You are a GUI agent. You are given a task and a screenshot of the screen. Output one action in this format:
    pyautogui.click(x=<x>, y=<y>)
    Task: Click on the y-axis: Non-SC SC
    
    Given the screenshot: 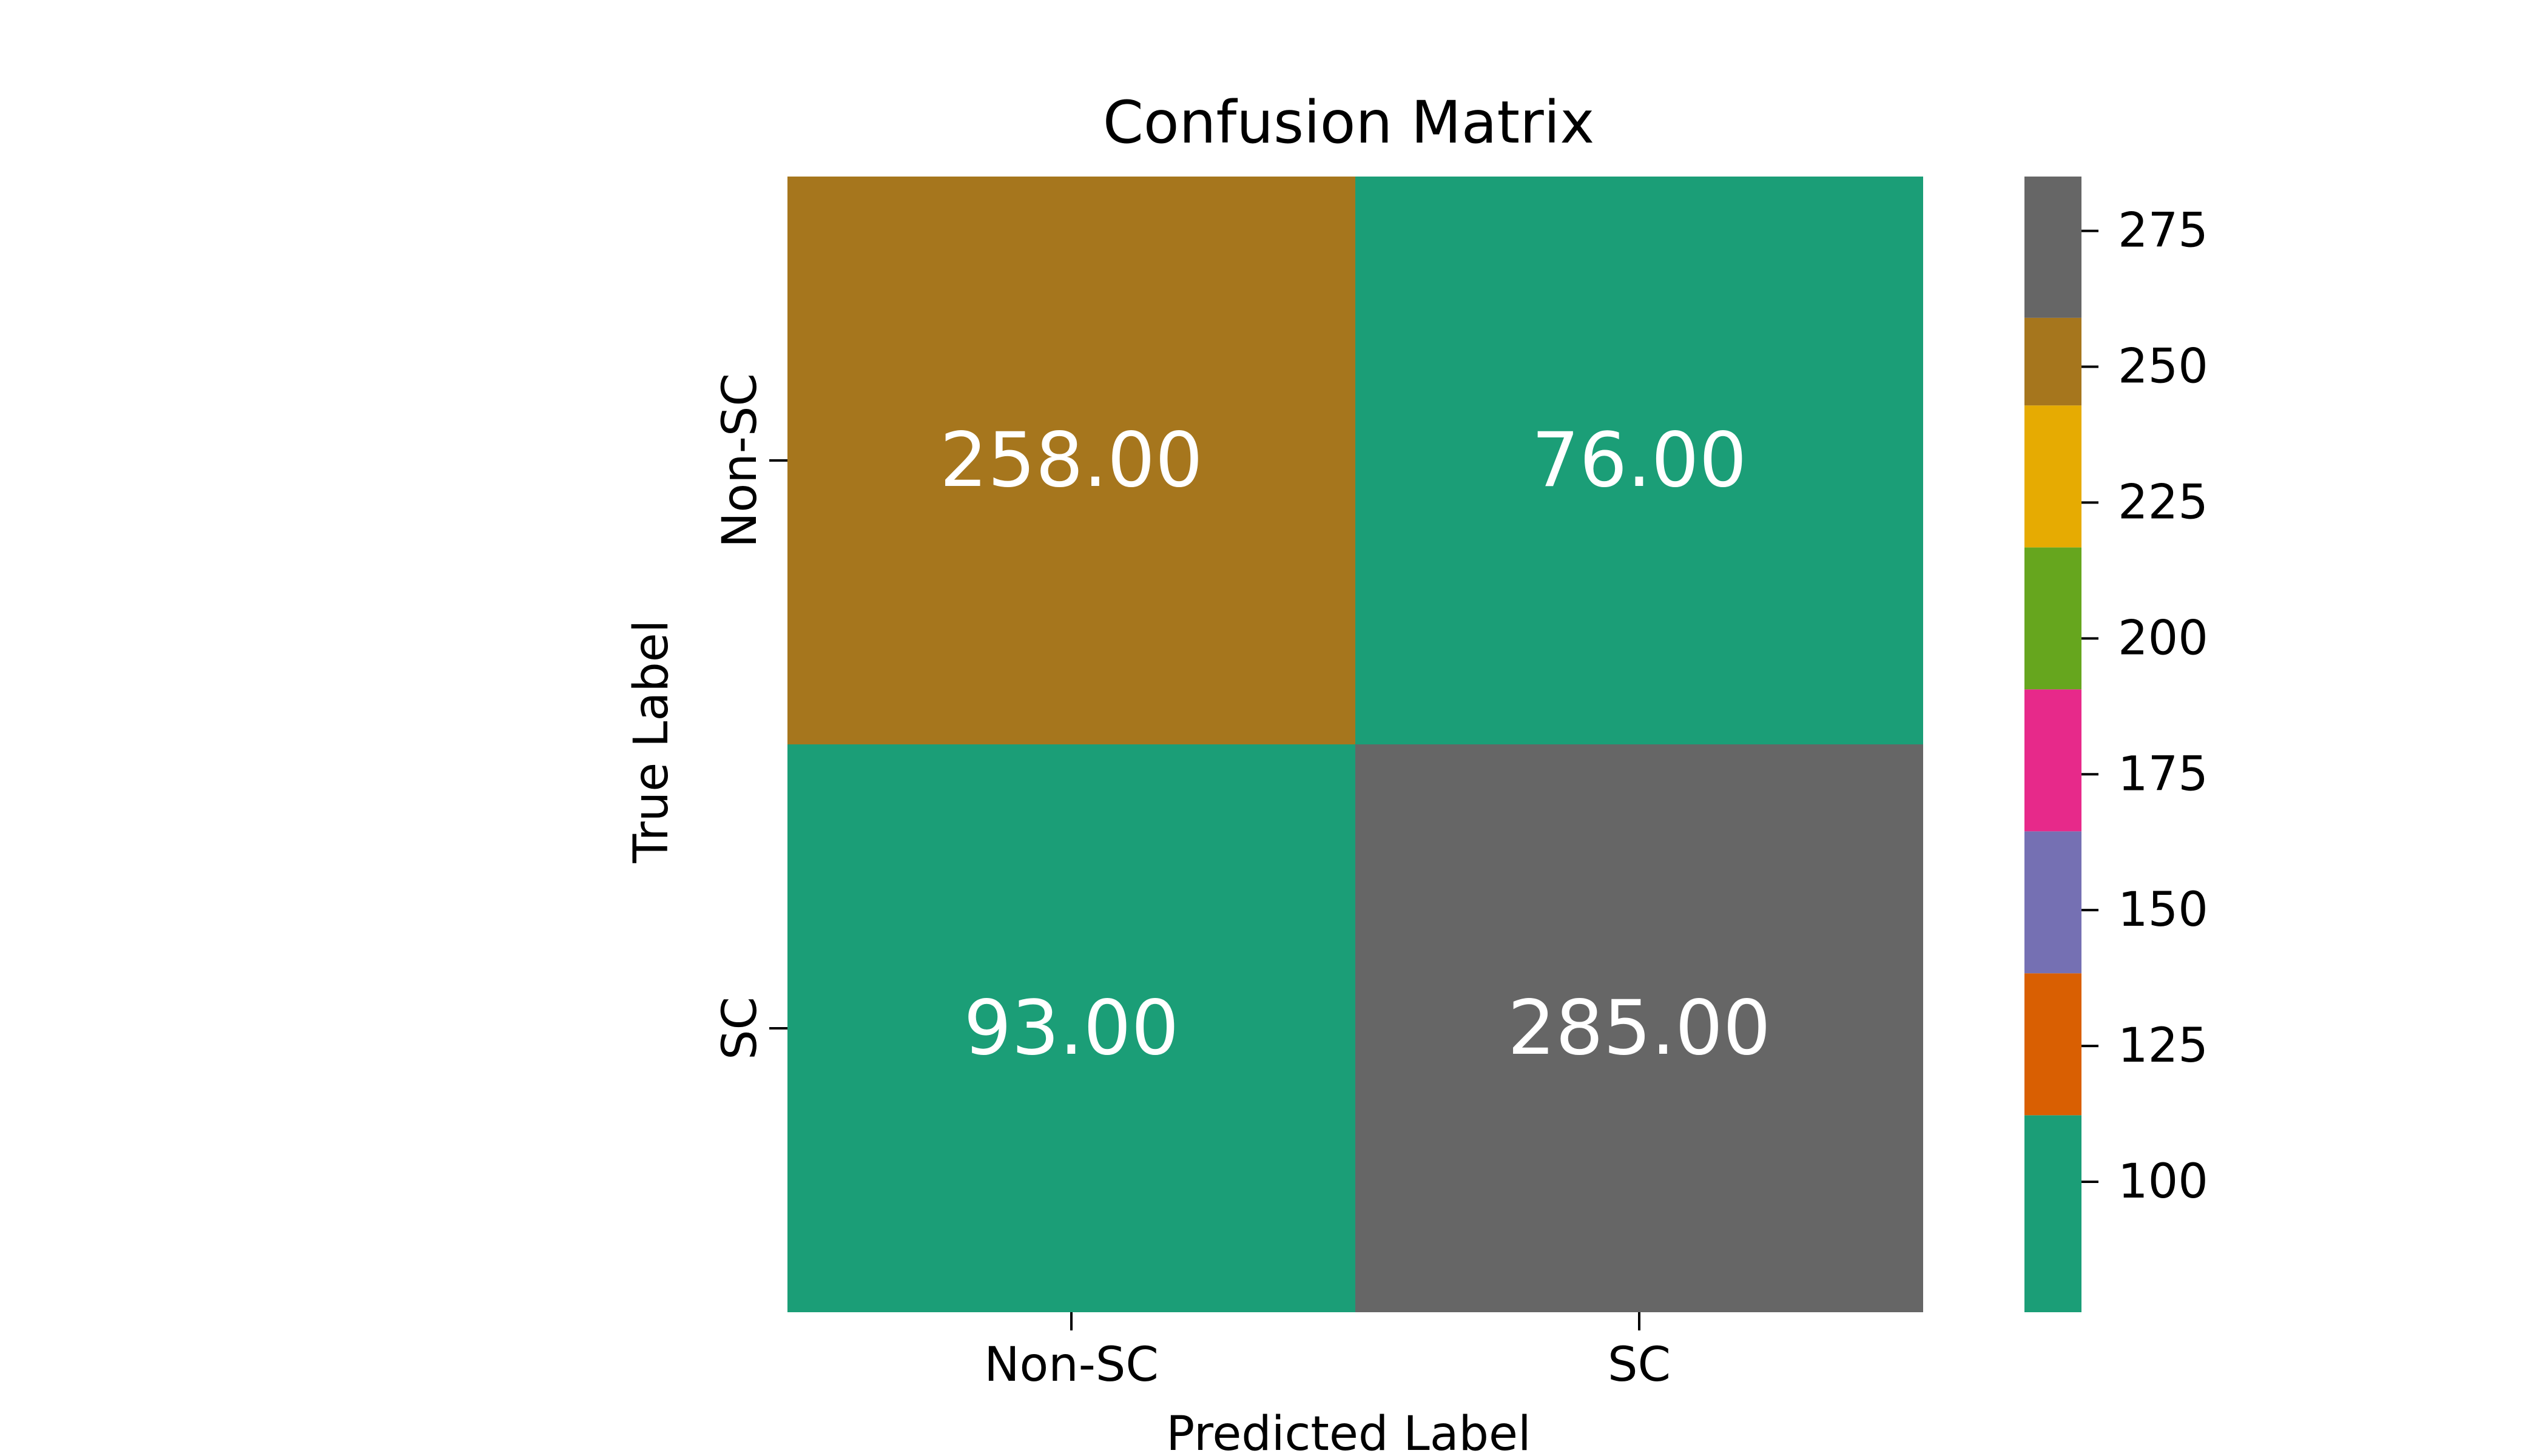 What is the action you would take?
    pyautogui.click(x=750, y=716)
    